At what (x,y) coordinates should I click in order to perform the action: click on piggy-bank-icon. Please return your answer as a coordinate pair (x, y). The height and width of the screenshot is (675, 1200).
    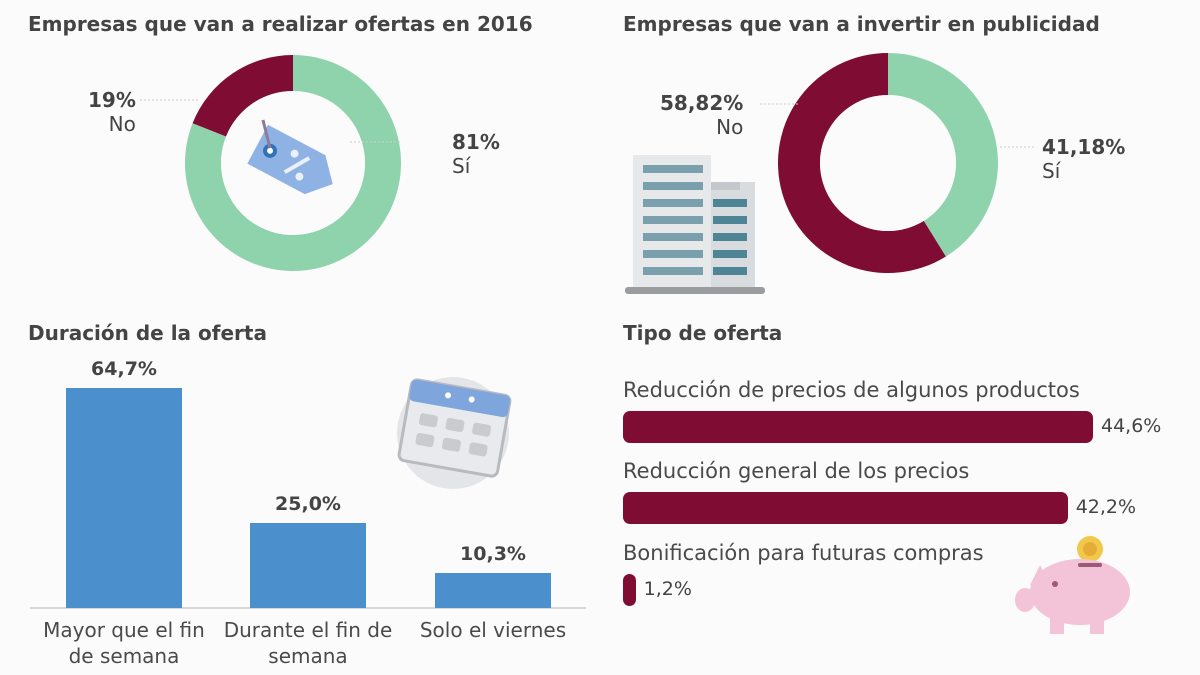
    Looking at the image, I should click on (1072, 585).